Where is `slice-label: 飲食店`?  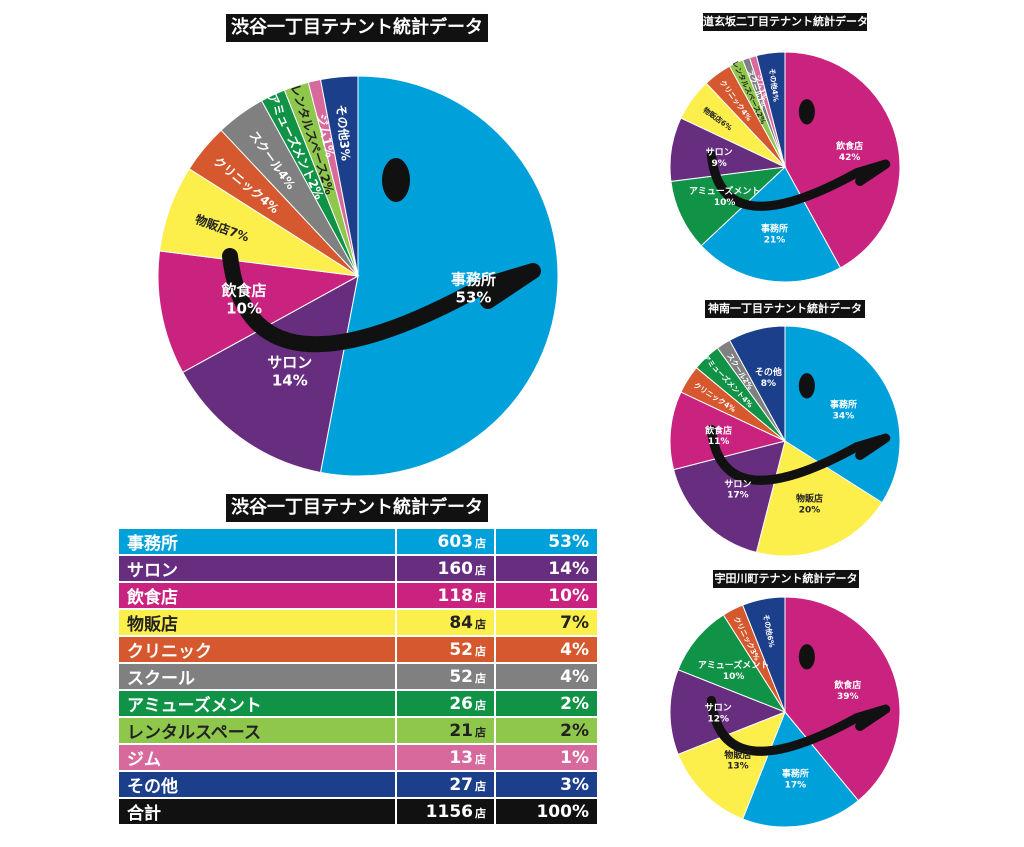
slice-label: 飲食店 is located at coordinates (847, 685).